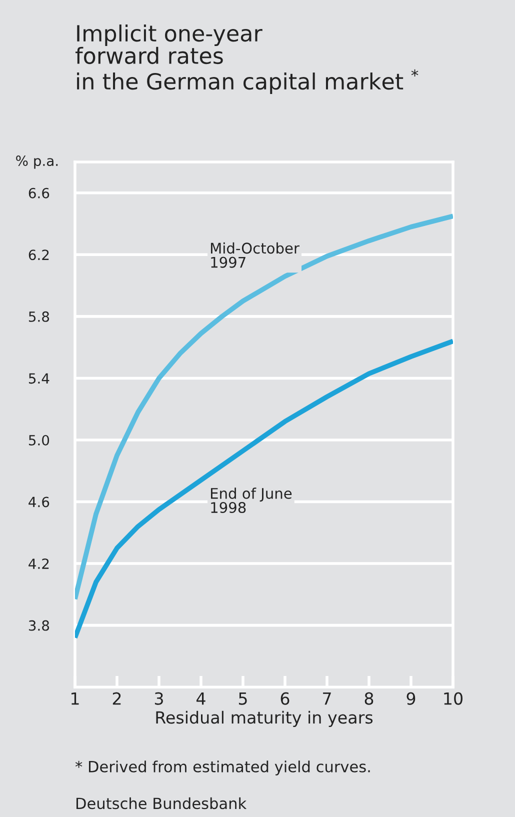 The image size is (515, 817). I want to click on x-tick-label: 3, so click(158, 698).